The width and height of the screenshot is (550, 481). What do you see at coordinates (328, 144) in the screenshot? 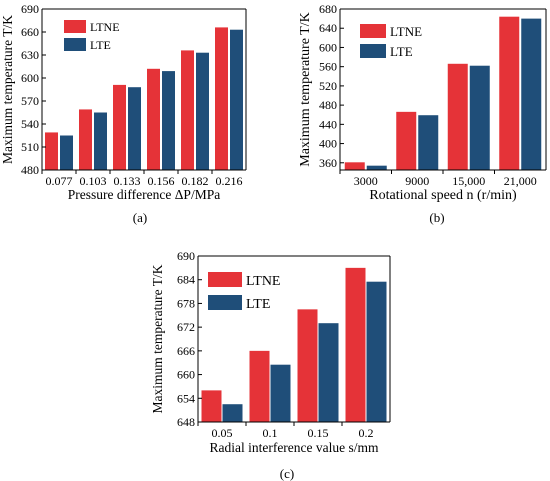
I see `y-tick-label: 400` at bounding box center [328, 144].